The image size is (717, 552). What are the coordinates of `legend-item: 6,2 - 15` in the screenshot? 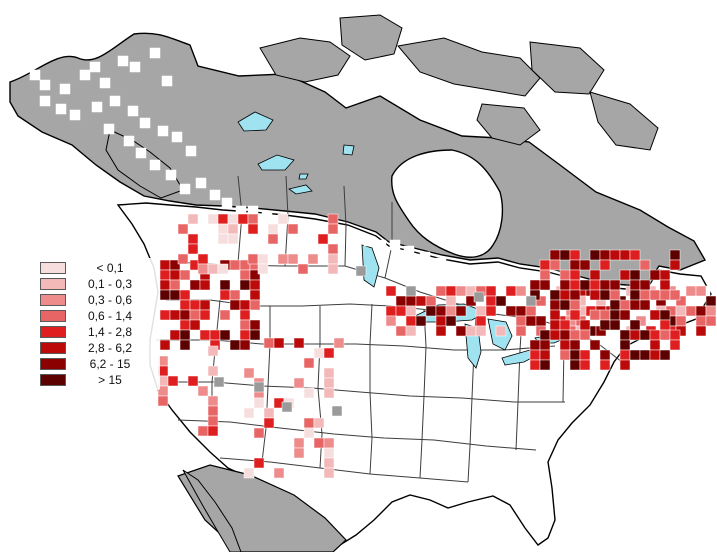 It's located at (98, 364).